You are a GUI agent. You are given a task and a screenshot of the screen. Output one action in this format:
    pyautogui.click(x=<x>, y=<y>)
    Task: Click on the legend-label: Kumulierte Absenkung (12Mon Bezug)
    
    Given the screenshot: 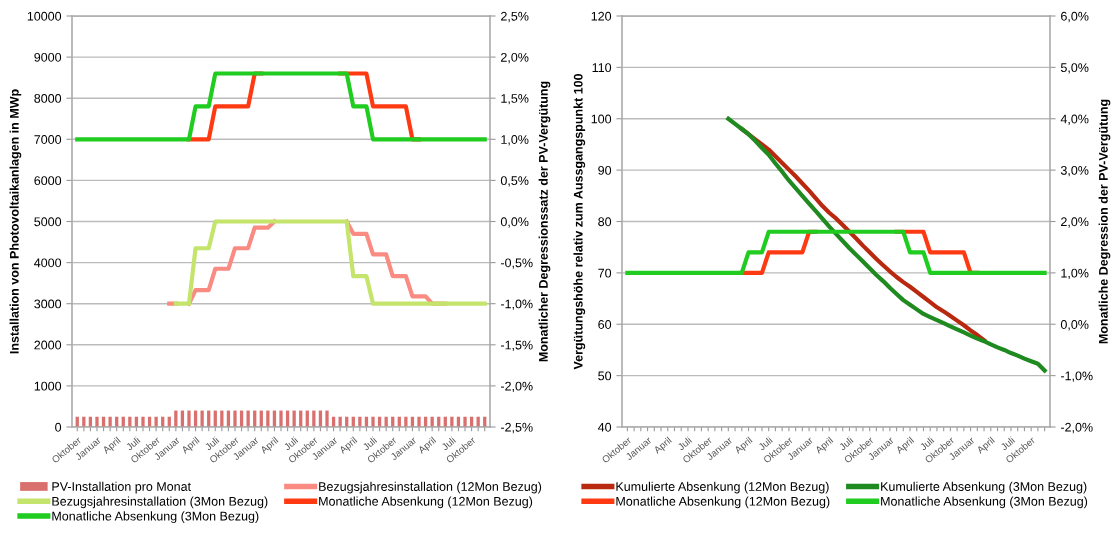 What is the action you would take?
    pyautogui.click(x=722, y=487)
    